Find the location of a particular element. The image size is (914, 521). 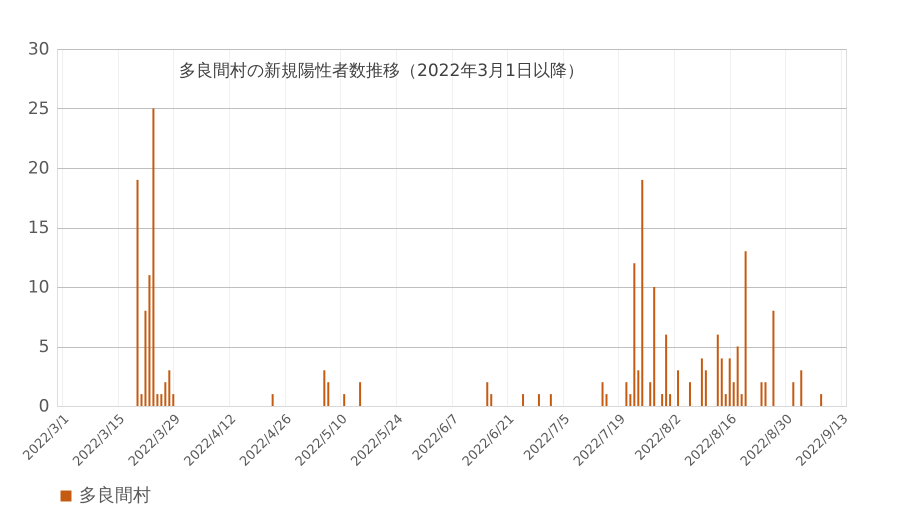

text: 多良間村の新規陽性者数推移（2022年3月1日以降） is located at coordinates (381, 71).